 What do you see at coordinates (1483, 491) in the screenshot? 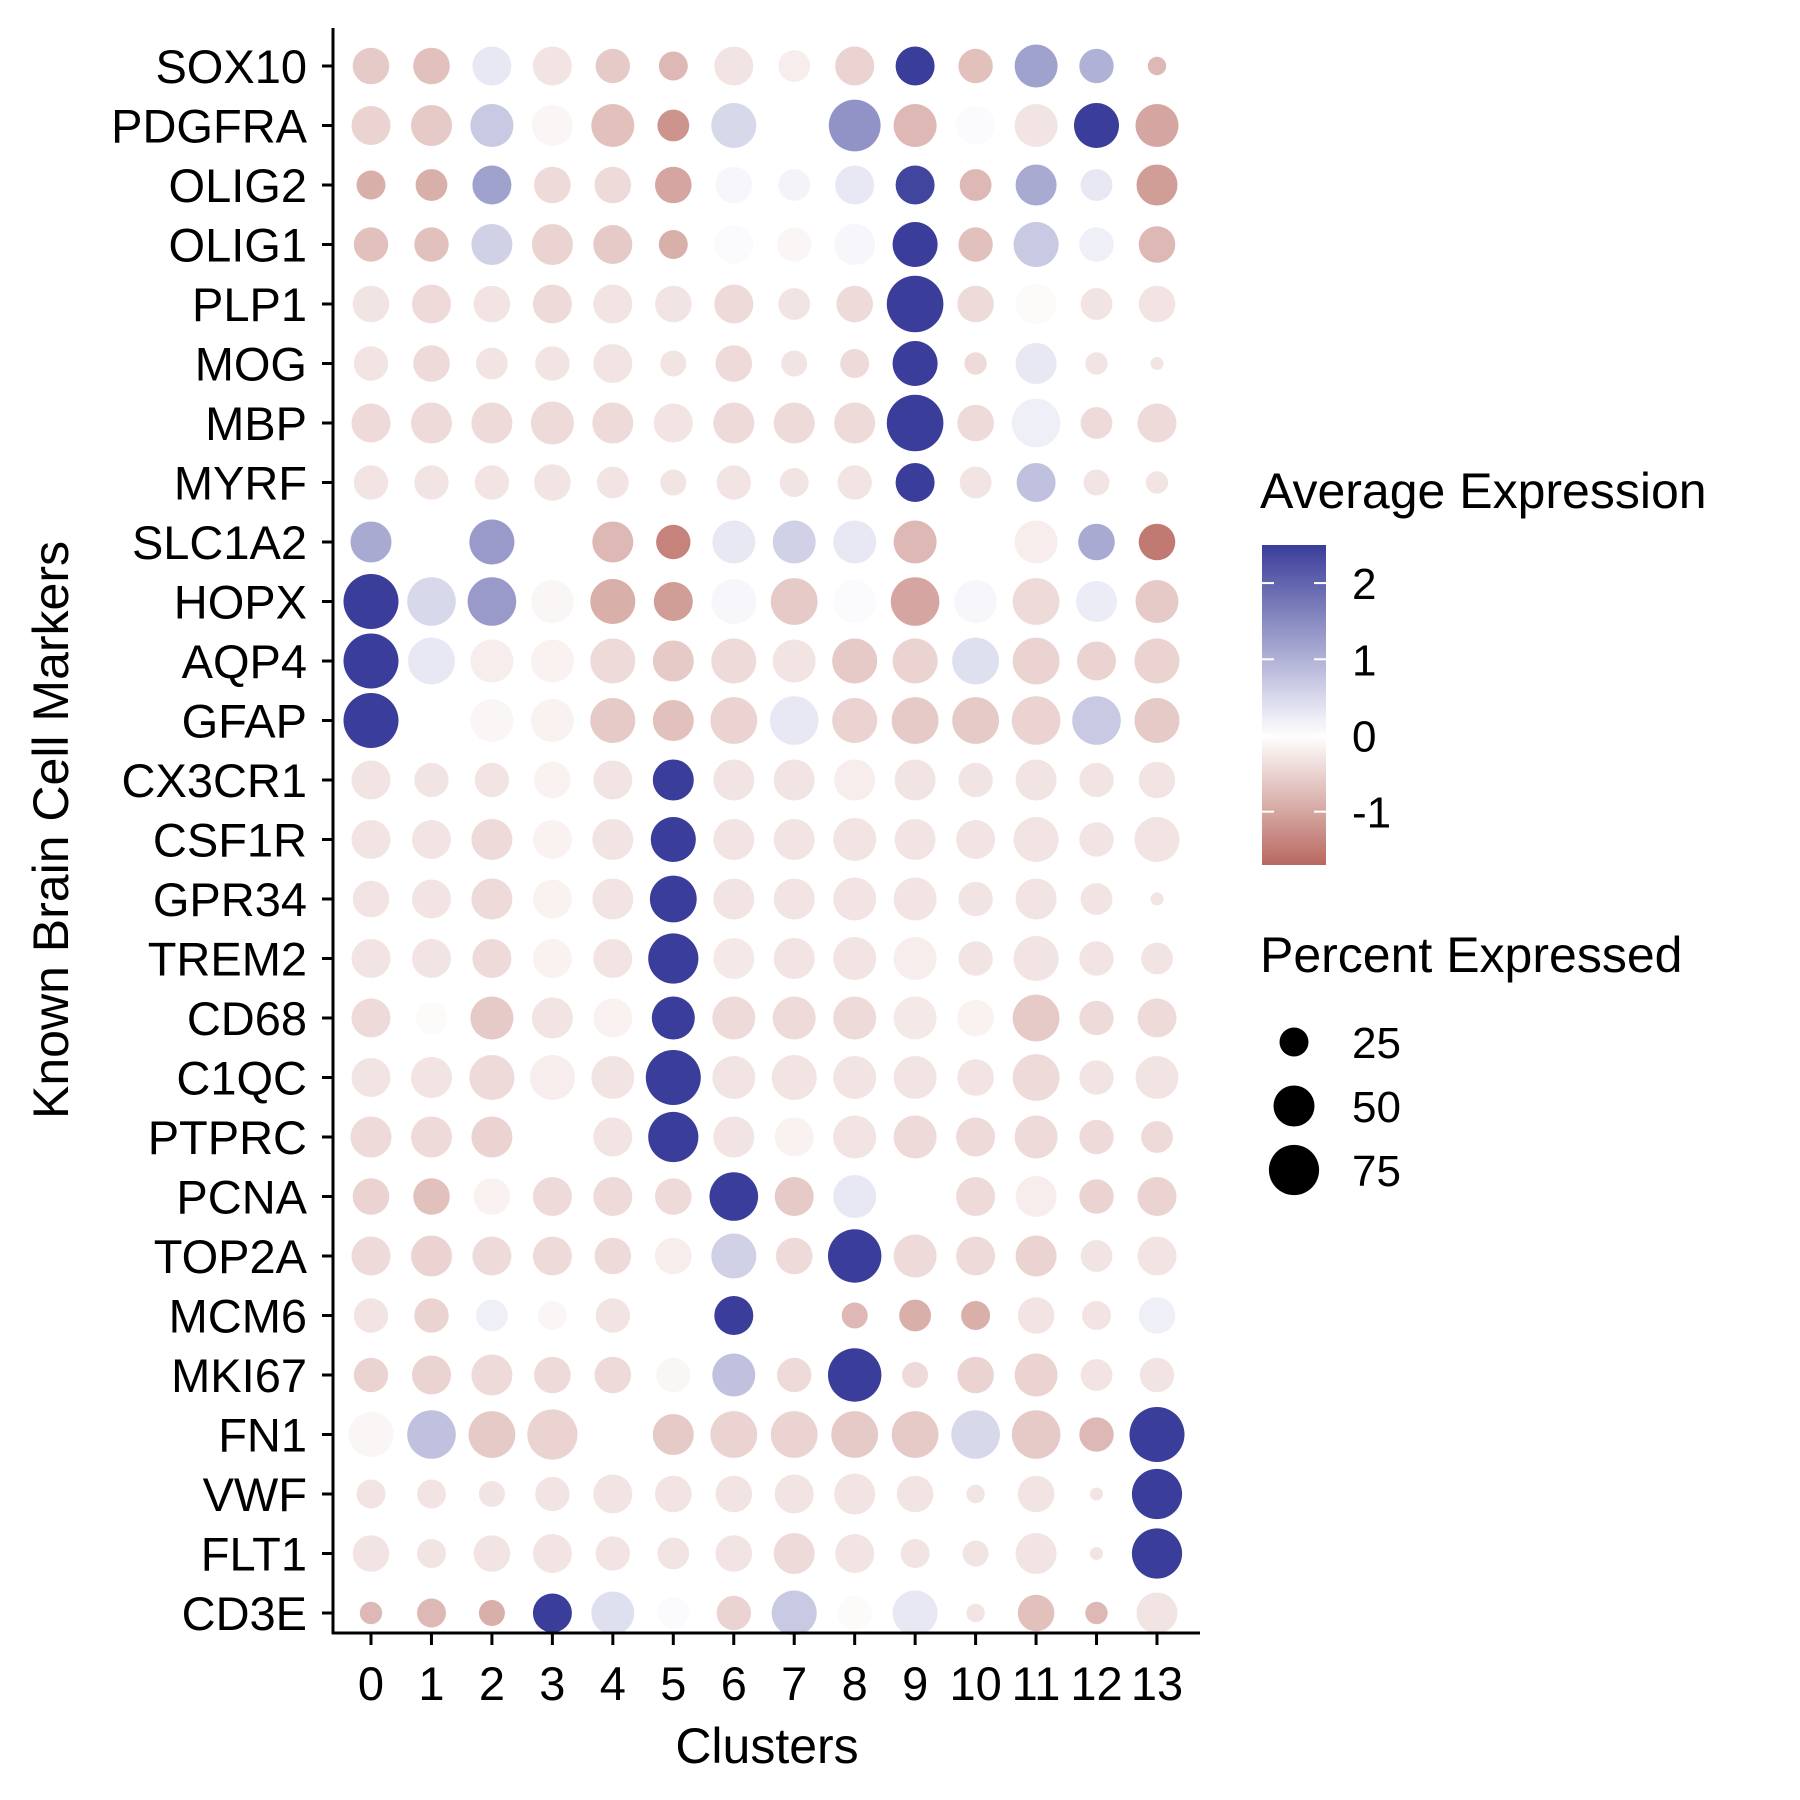
I see `color-legend-title: Average Expression` at bounding box center [1483, 491].